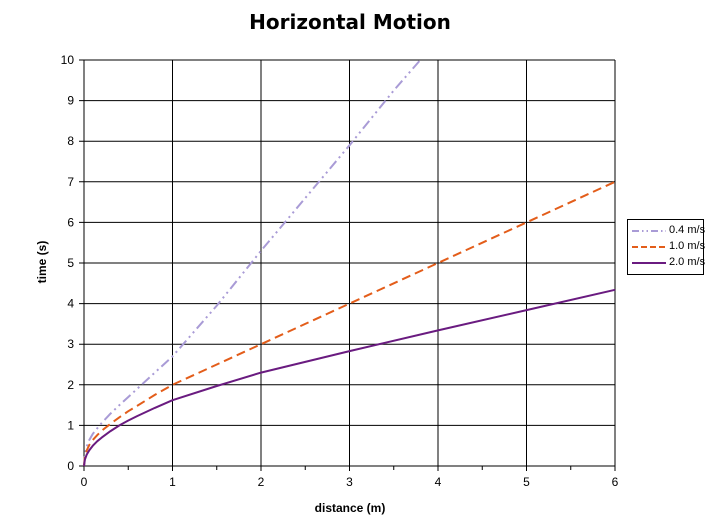 This screenshot has height=515, width=721. I want to click on x-tick-label: 5, so click(526, 482).